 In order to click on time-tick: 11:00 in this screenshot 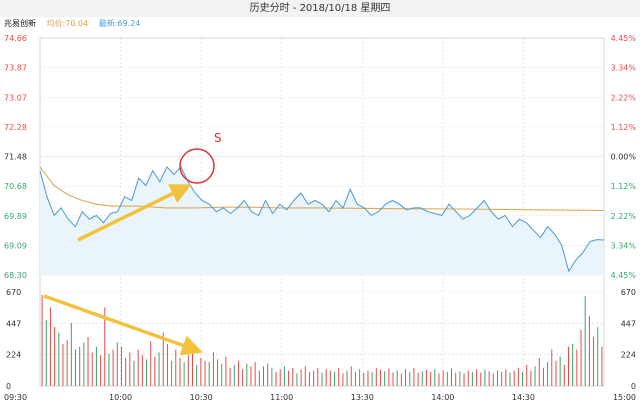, I will do `click(281, 397)`.